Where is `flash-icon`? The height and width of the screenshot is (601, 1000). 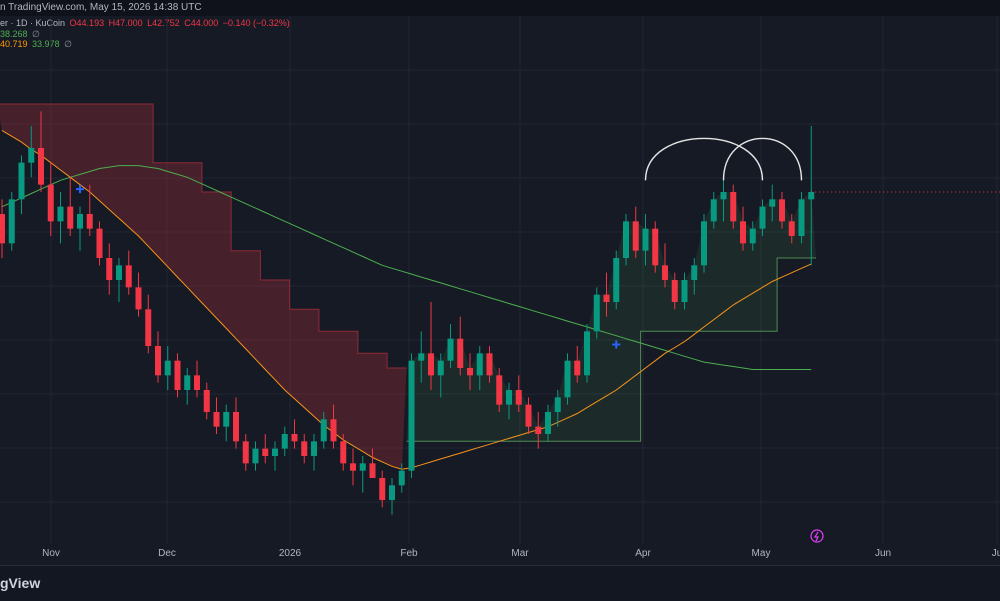 flash-icon is located at coordinates (817, 536).